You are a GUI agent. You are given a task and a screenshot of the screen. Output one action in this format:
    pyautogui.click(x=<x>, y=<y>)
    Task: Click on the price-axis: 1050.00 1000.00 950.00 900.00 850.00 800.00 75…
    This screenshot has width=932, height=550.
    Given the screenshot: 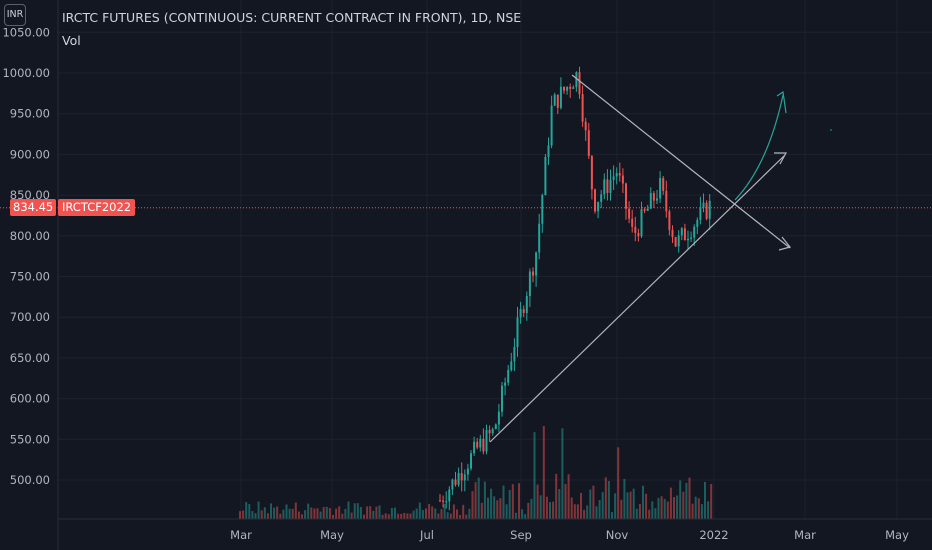 What is the action you would take?
    pyautogui.click(x=30, y=275)
    